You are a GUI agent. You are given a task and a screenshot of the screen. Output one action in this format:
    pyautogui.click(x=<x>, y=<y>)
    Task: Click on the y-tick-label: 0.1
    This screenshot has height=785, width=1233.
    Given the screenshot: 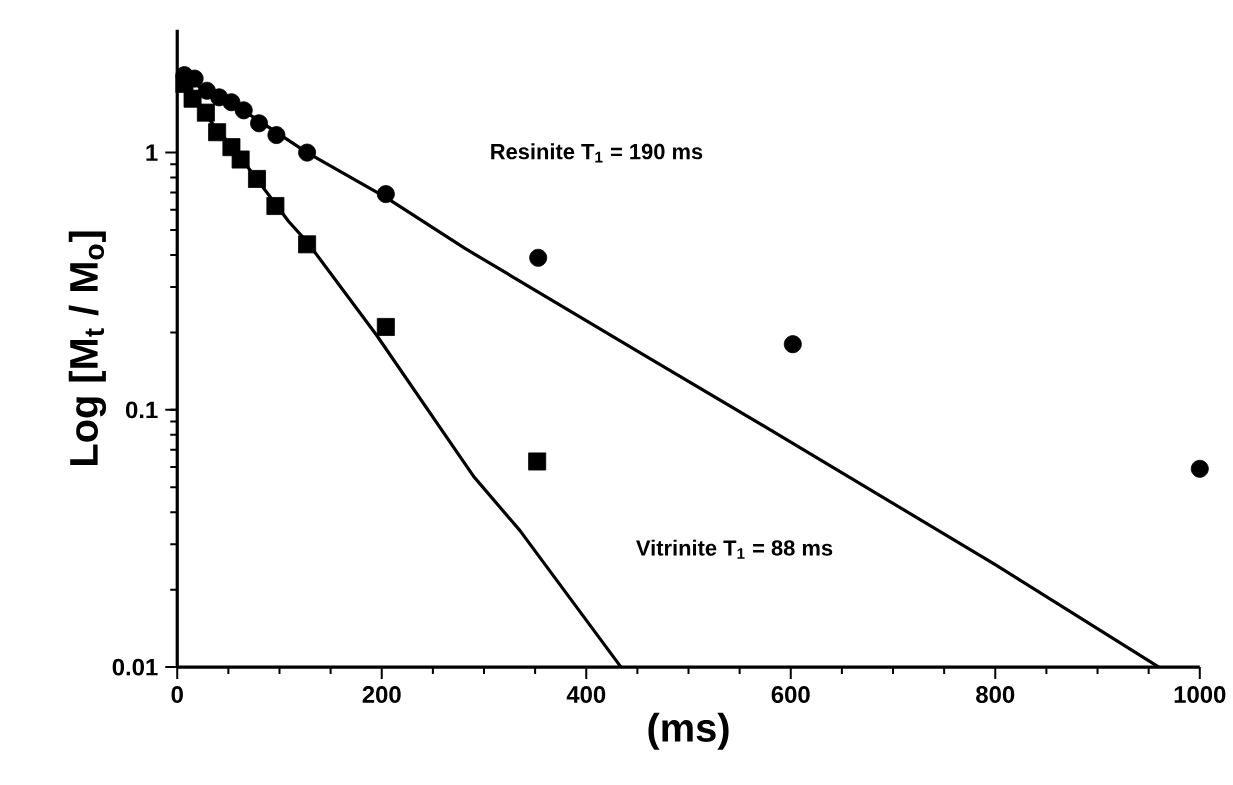 What is the action you would take?
    pyautogui.click(x=141, y=410)
    